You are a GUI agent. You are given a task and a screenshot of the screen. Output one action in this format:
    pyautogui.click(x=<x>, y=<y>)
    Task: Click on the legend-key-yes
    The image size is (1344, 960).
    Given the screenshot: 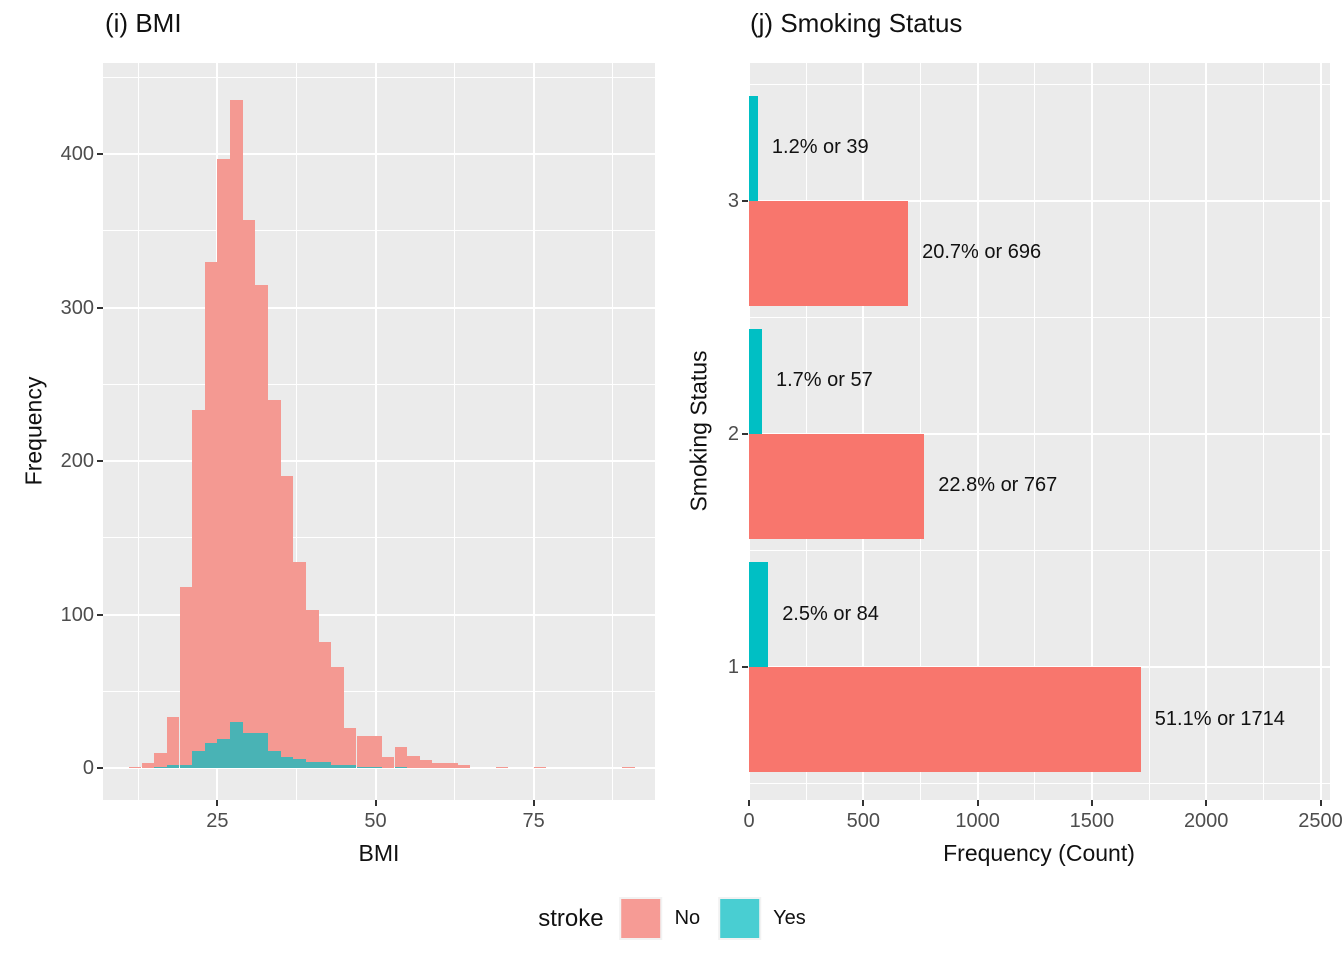 What is the action you would take?
    pyautogui.click(x=740, y=918)
    